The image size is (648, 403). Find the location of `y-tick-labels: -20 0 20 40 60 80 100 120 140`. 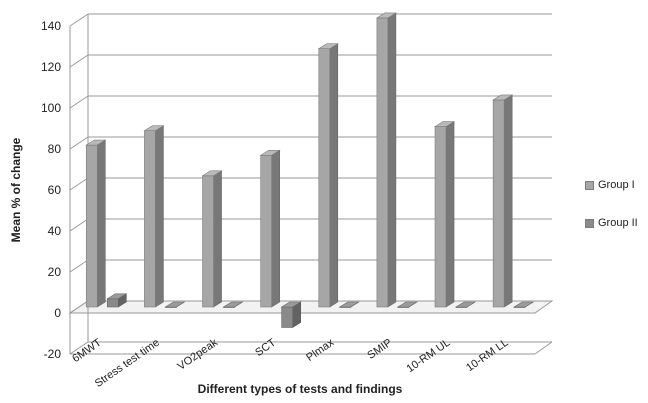

y-tick-labels: -20 0 20 40 60 80 100 120 140 is located at coordinates (51, 190).